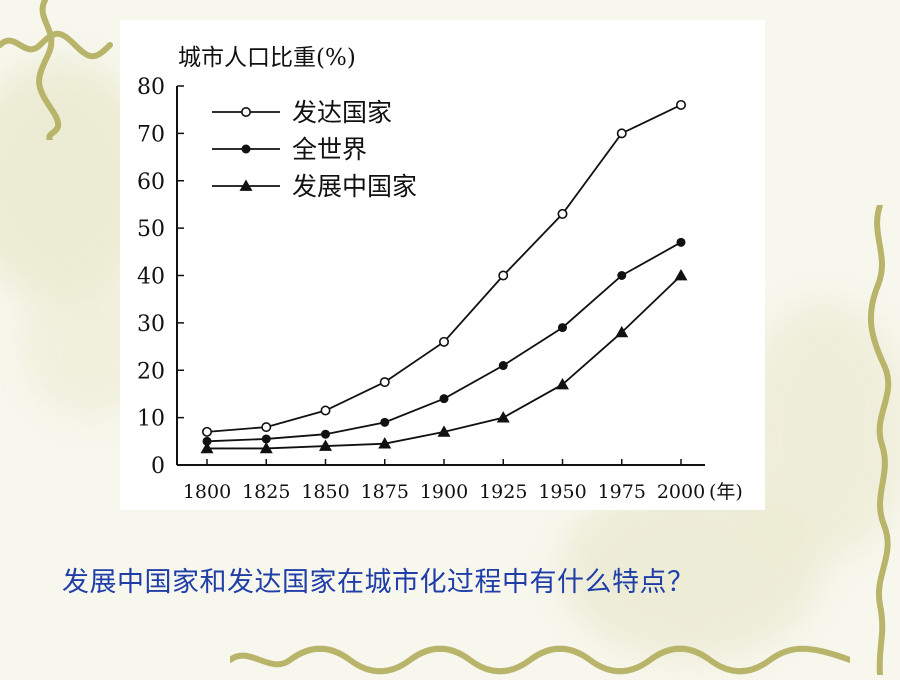 The height and width of the screenshot is (680, 900). I want to click on y-tick-label: 70, so click(151, 134).